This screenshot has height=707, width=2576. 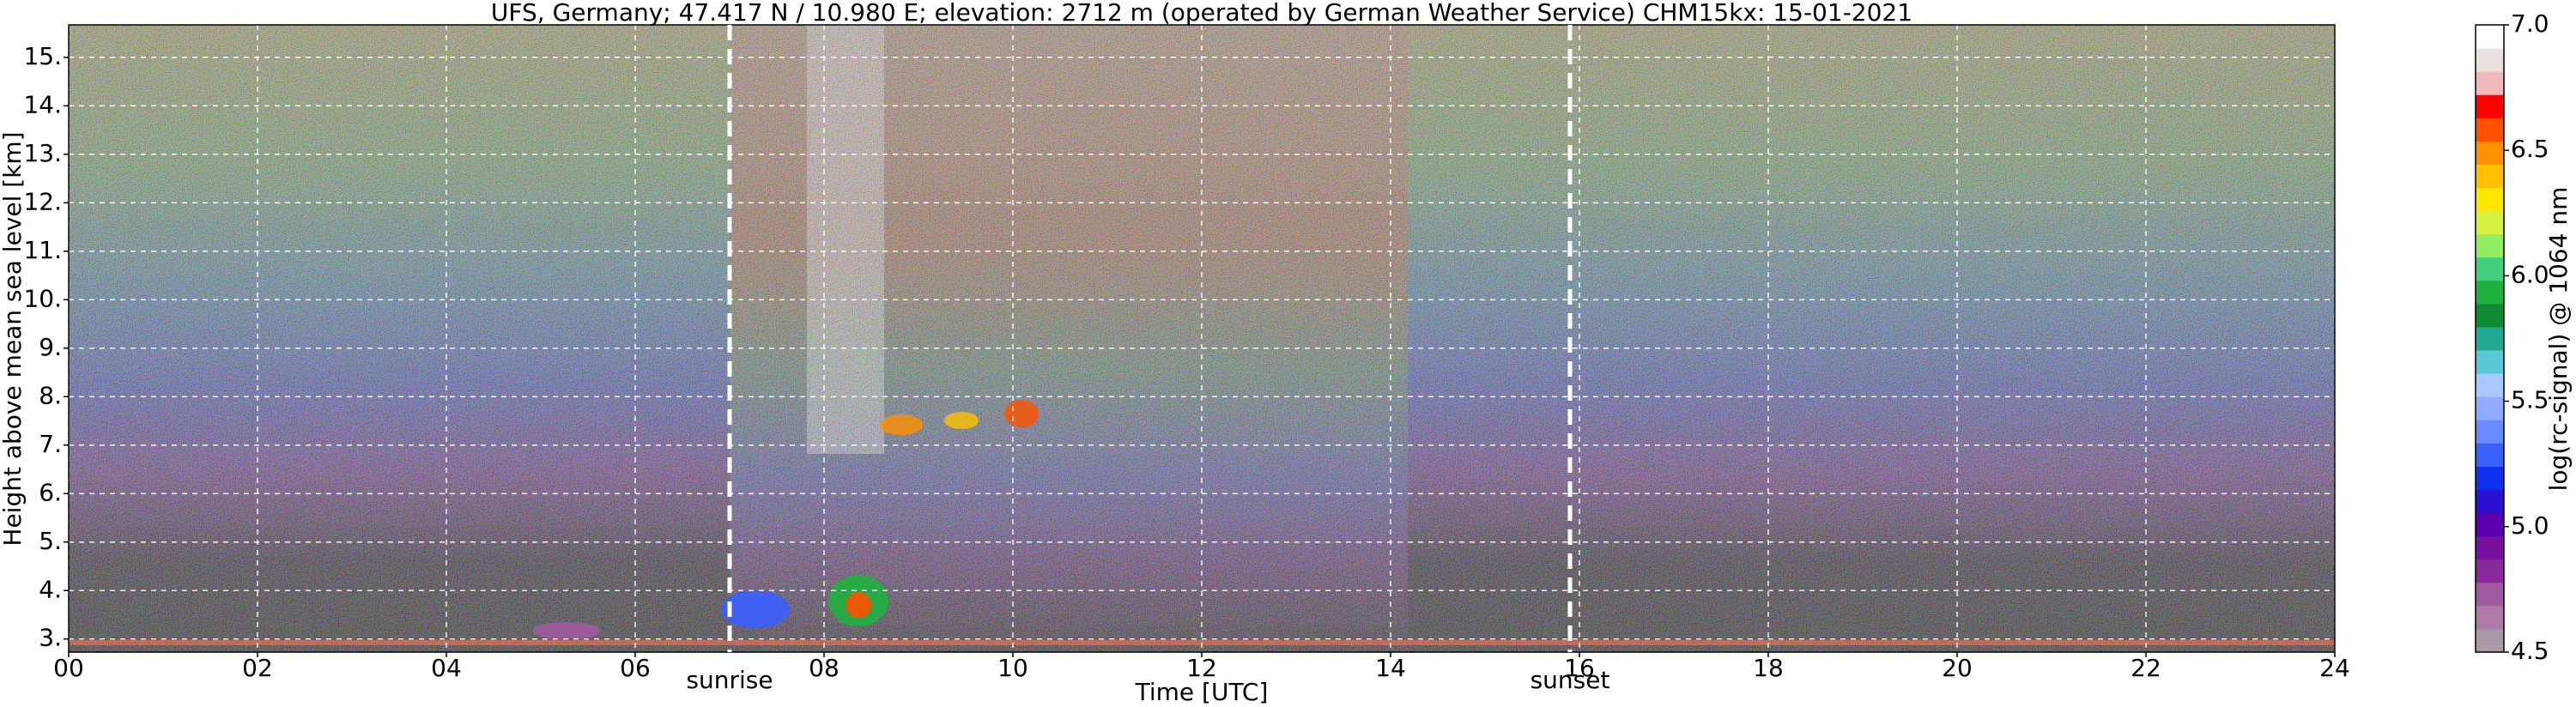 I want to click on y-tick-label: 4., so click(x=50, y=589).